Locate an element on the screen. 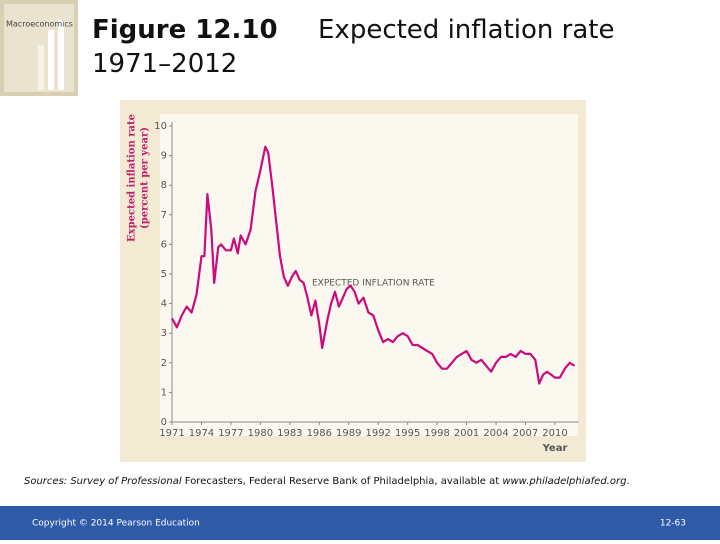 The height and width of the screenshot is (544, 720). sources-part: www.philadelphiafed.org is located at coordinates (564, 481).